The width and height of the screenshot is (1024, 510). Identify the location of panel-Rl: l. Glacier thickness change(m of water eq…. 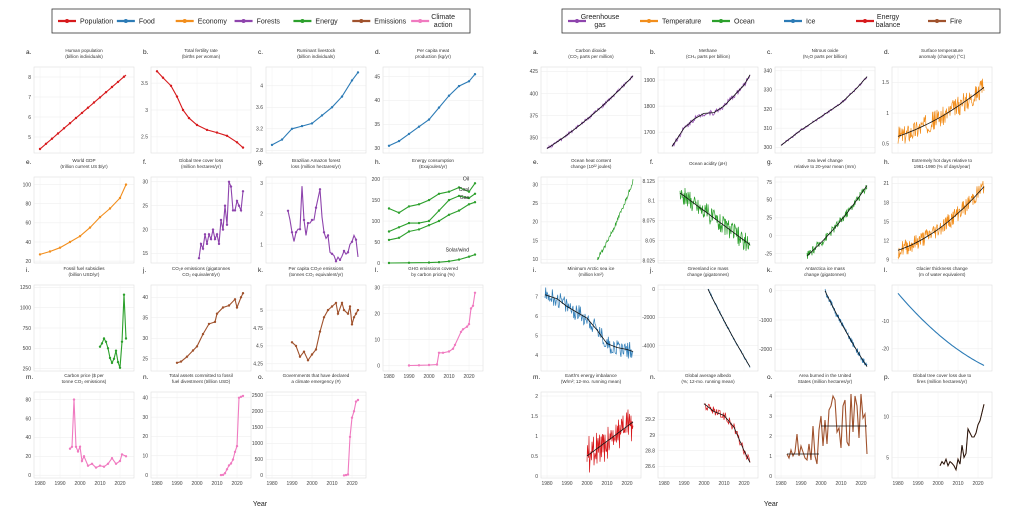
(937, 319).